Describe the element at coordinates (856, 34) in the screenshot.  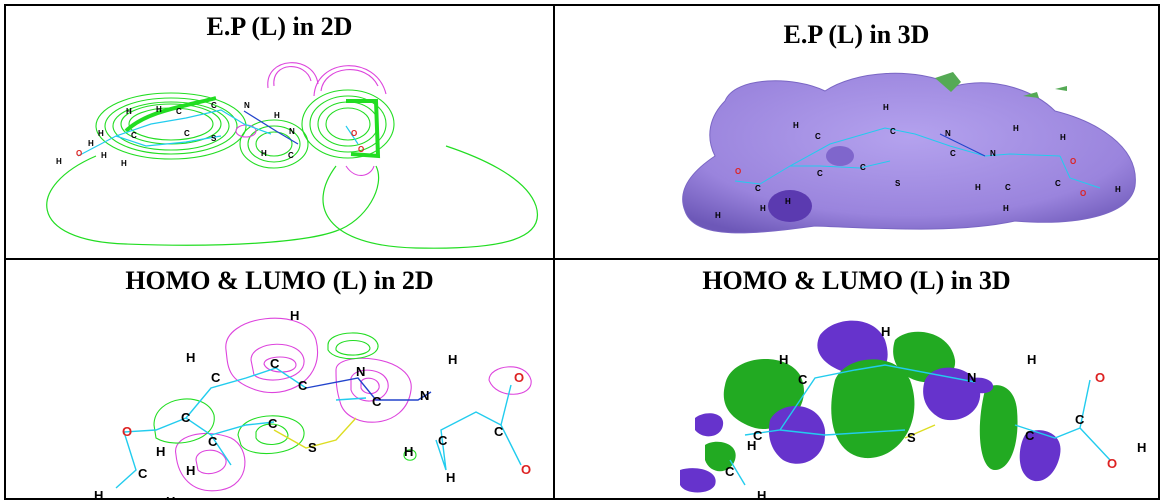
I see `panel-title-ep-3d: E.P (L) in 3D` at that location.